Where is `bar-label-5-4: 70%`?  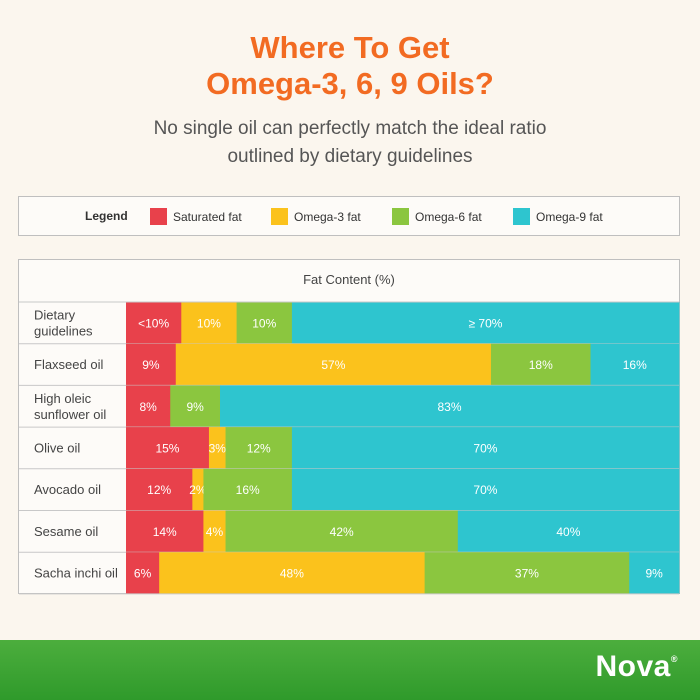
bar-label-5-4: 70% is located at coordinates (485, 490).